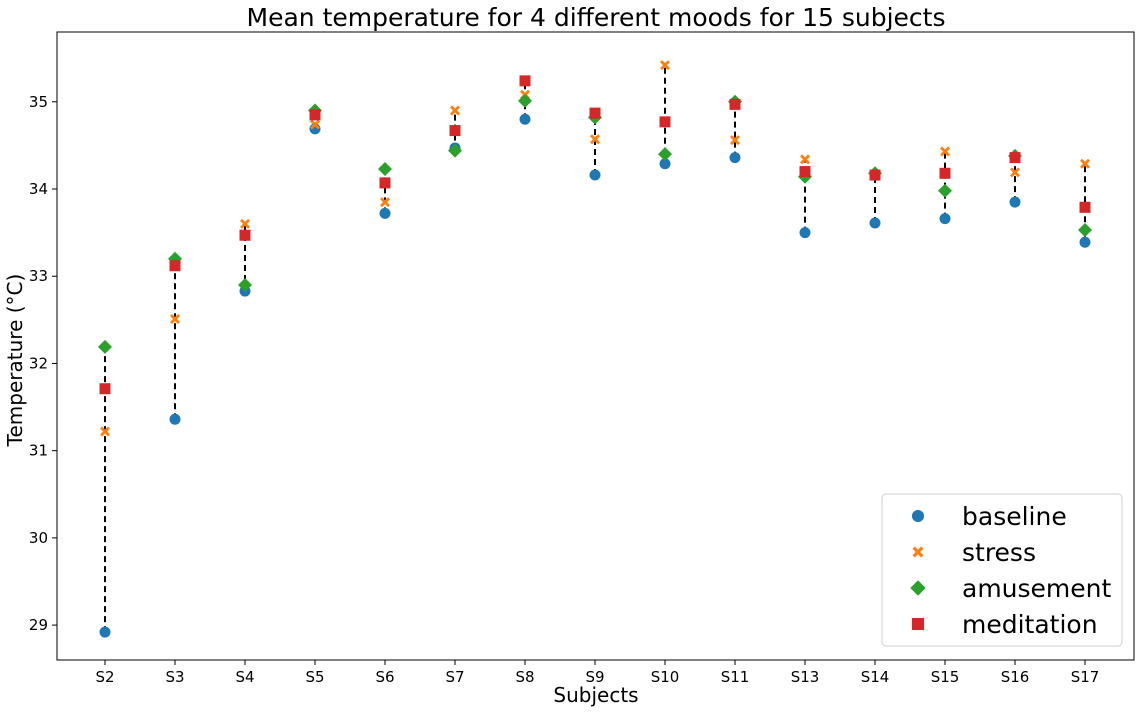  What do you see at coordinates (918, 516) in the screenshot?
I see `baseline-legend-marker` at bounding box center [918, 516].